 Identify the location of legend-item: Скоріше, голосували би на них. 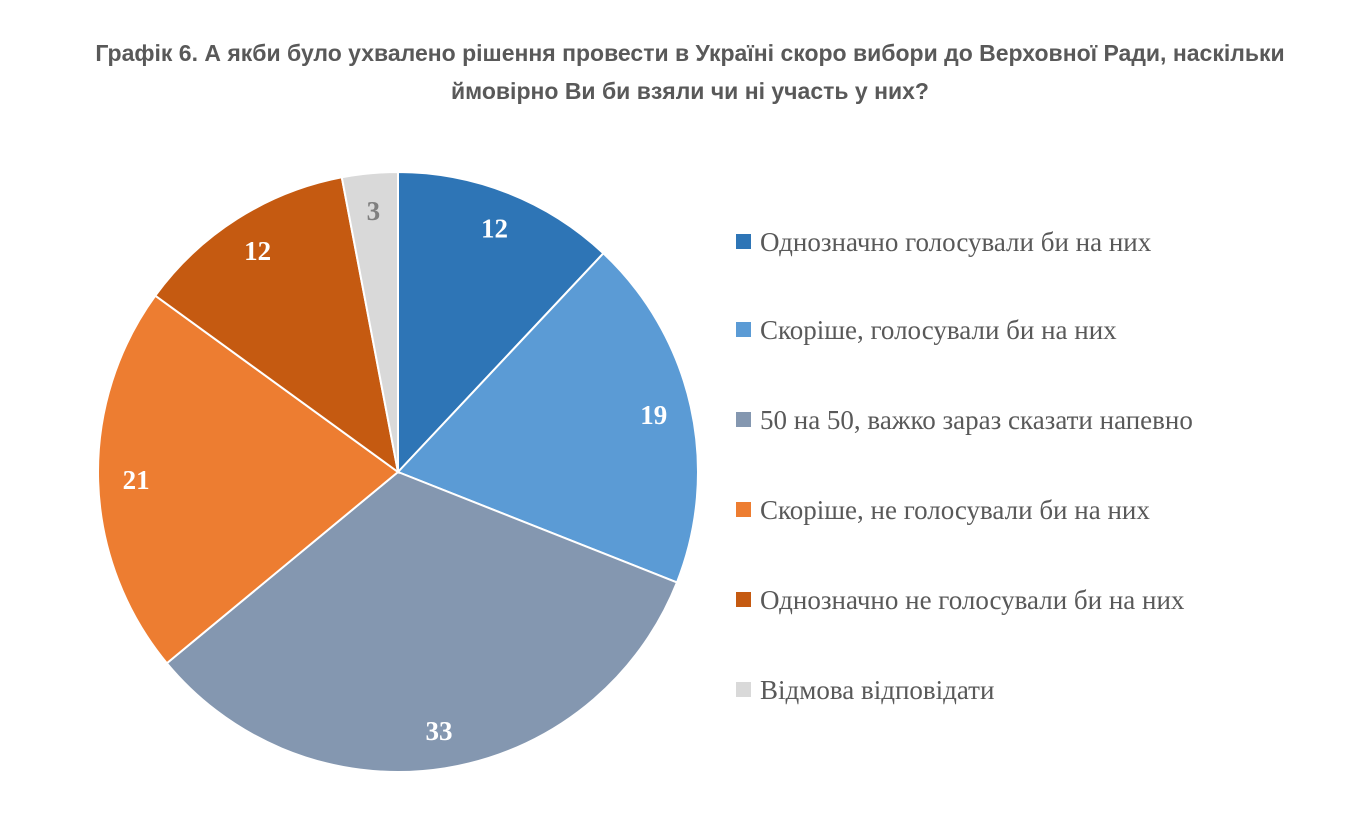
(988, 330).